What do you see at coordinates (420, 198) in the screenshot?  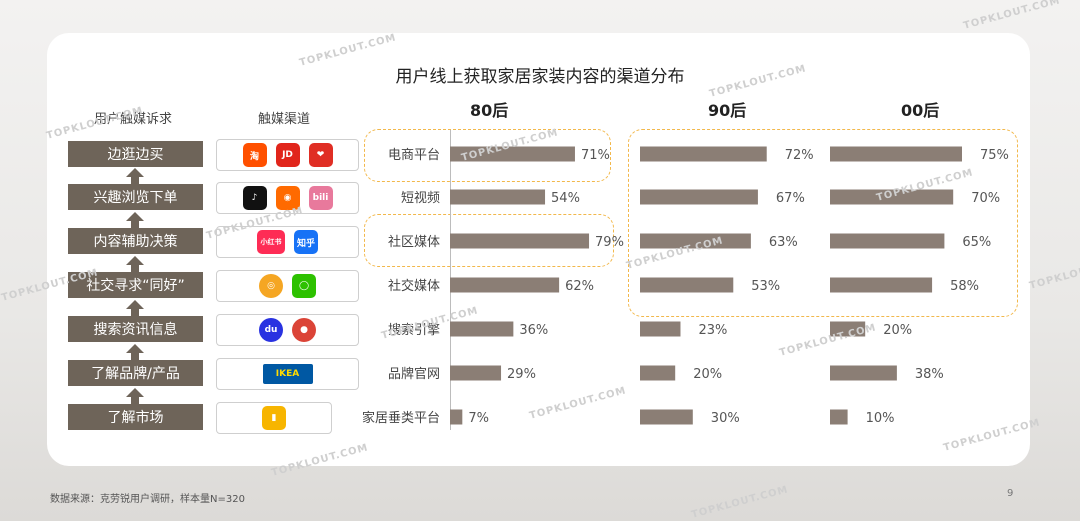 I see `category-label: 短视频` at bounding box center [420, 198].